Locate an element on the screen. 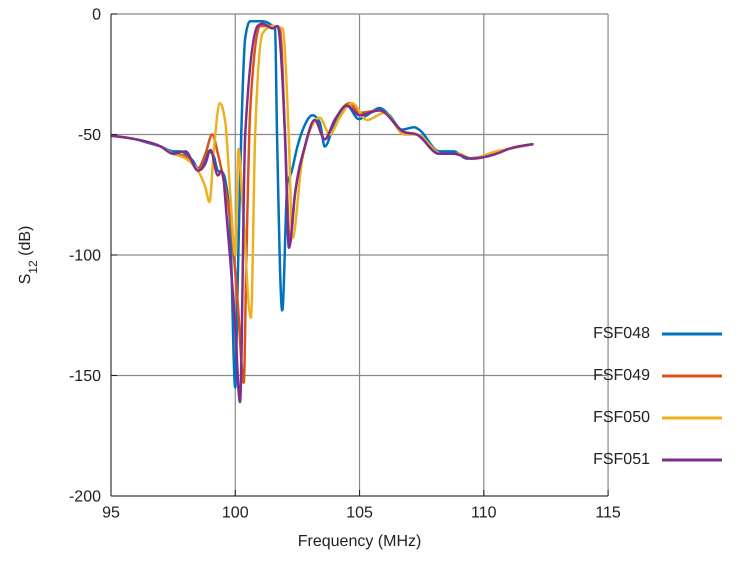 Image resolution: width=752 pixels, height=561 pixels. x-tick-label: 95 is located at coordinates (111, 513).